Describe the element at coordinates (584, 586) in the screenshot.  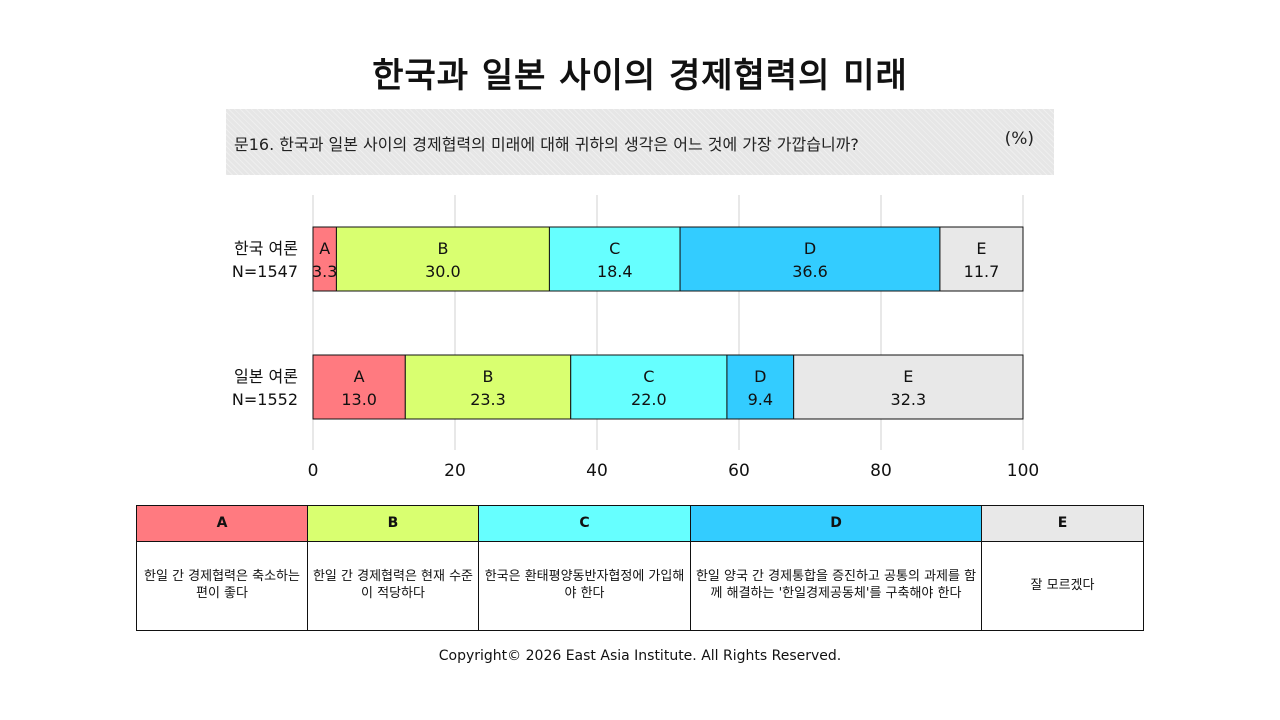
I see `legend-description-c: 한국은 환태평양동반자협정에 가입해야 한다` at that location.